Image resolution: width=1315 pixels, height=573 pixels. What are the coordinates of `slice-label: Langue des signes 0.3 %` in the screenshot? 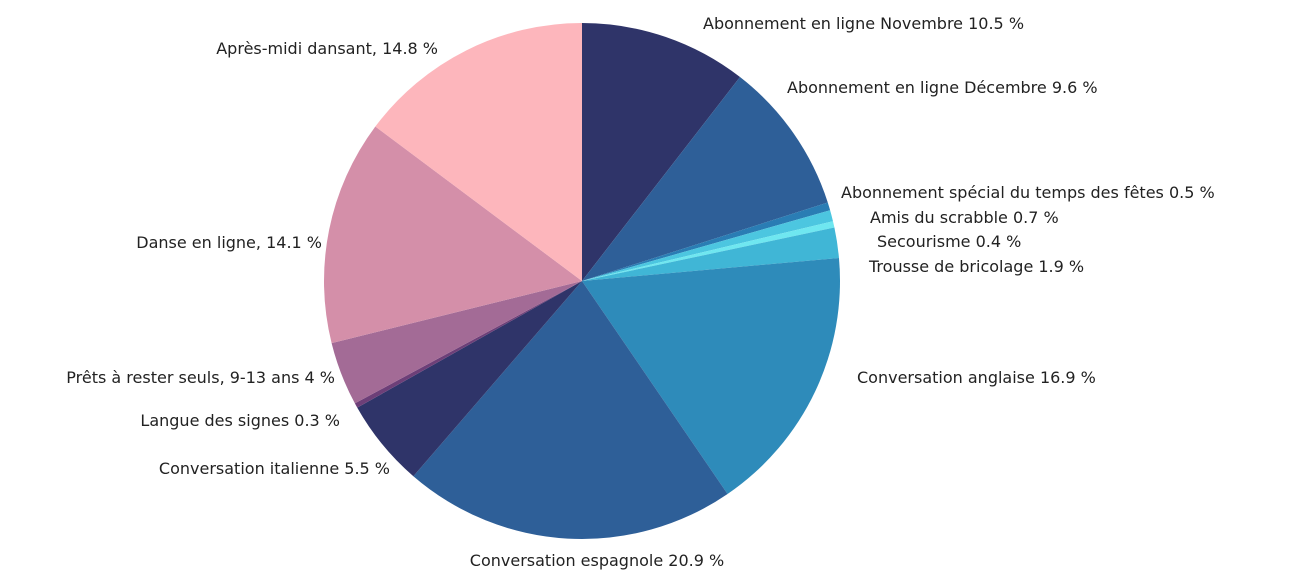 It's located at (240, 420).